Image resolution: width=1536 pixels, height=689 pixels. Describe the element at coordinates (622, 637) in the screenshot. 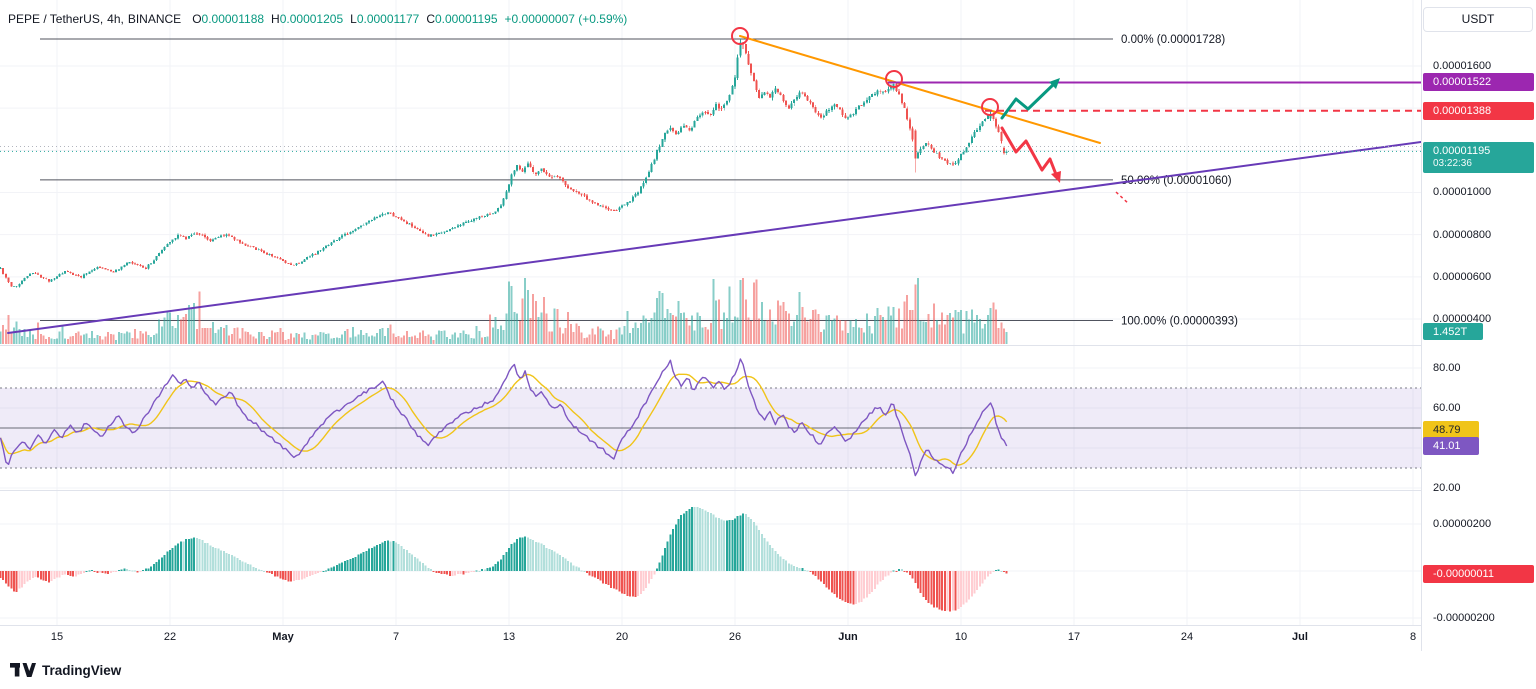

I see `time-axis-label: 20` at that location.